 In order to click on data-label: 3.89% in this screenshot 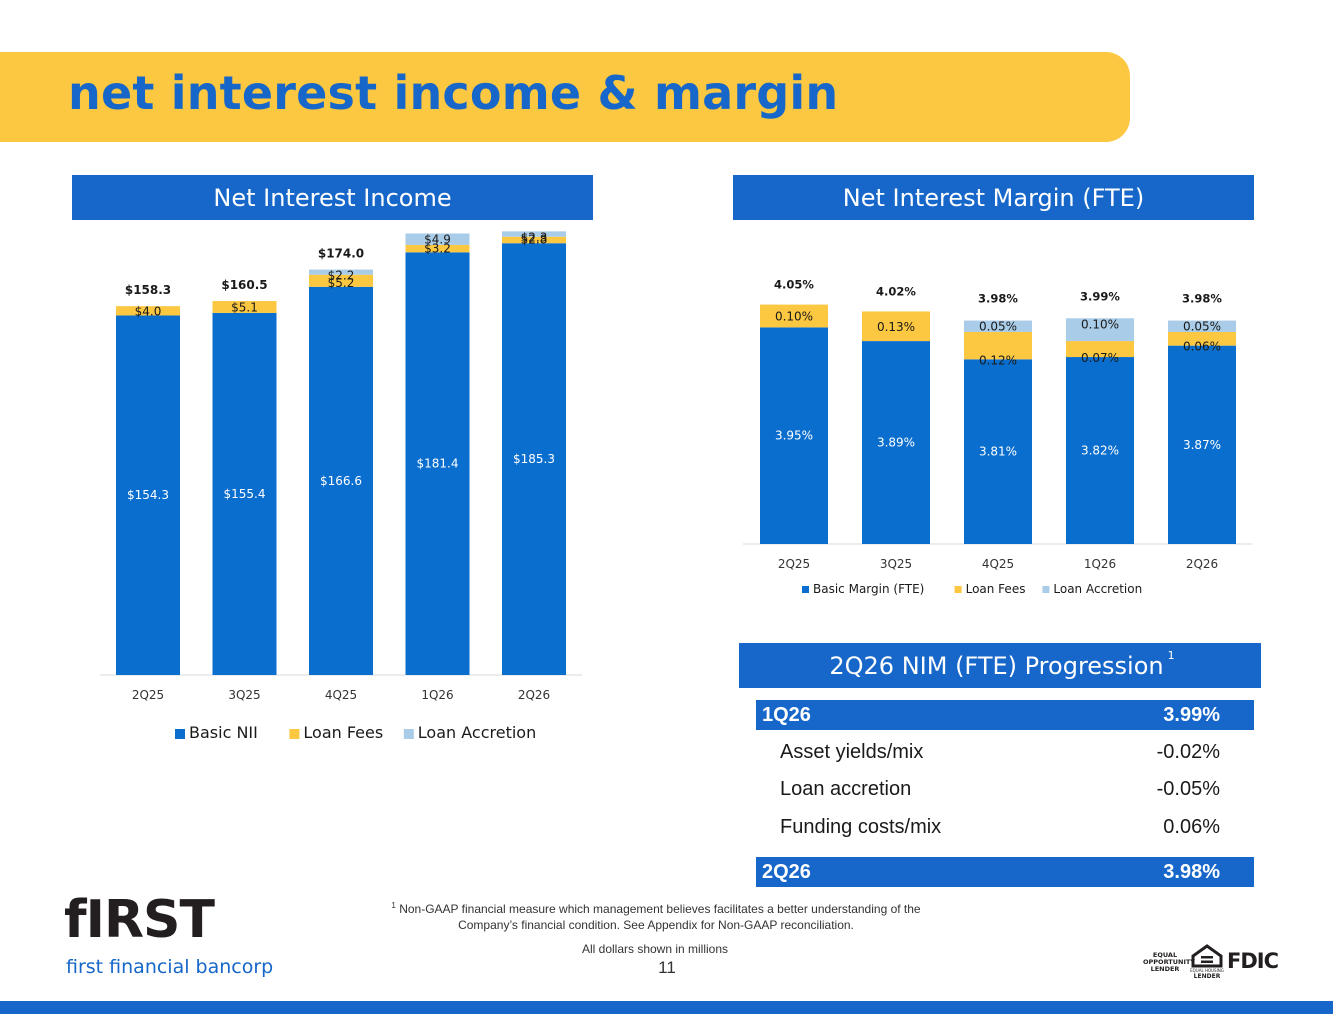, I will do `click(896, 443)`.